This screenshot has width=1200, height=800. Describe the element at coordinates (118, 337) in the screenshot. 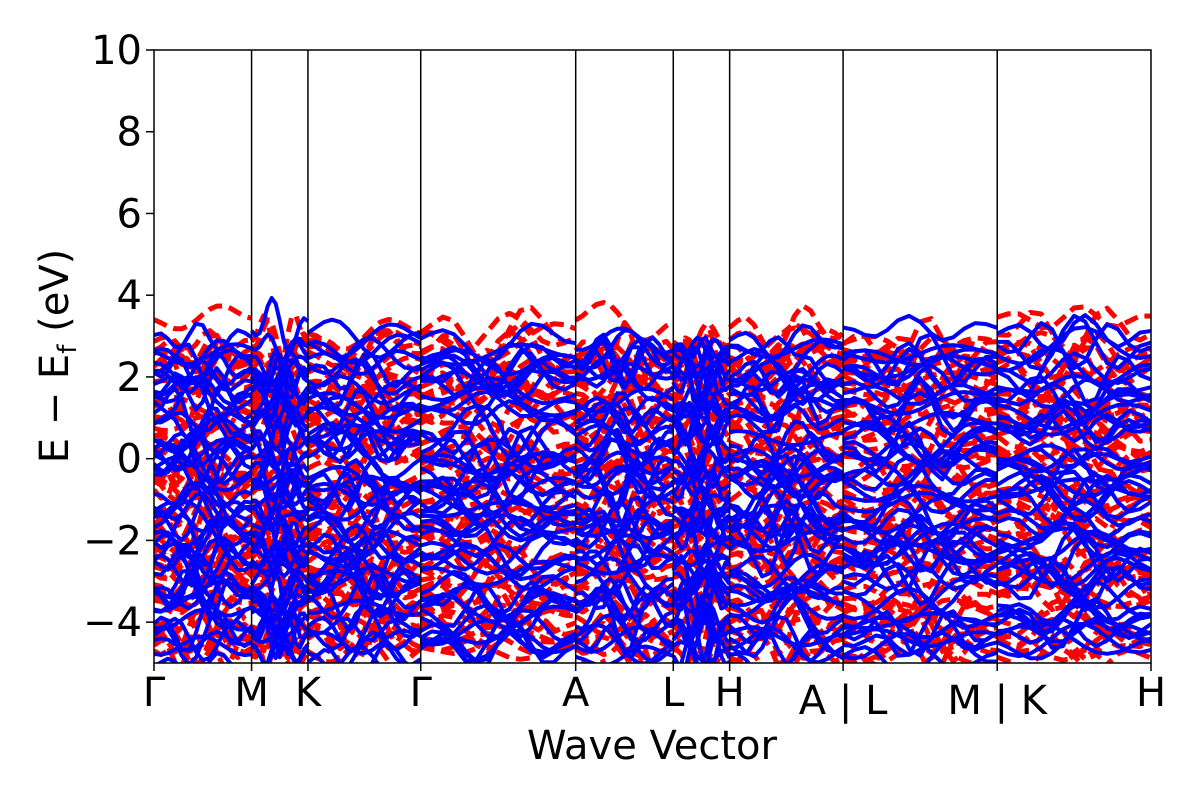

I see `y-axis-ticks: −4 −2 0 2 4 6 8 10` at that location.